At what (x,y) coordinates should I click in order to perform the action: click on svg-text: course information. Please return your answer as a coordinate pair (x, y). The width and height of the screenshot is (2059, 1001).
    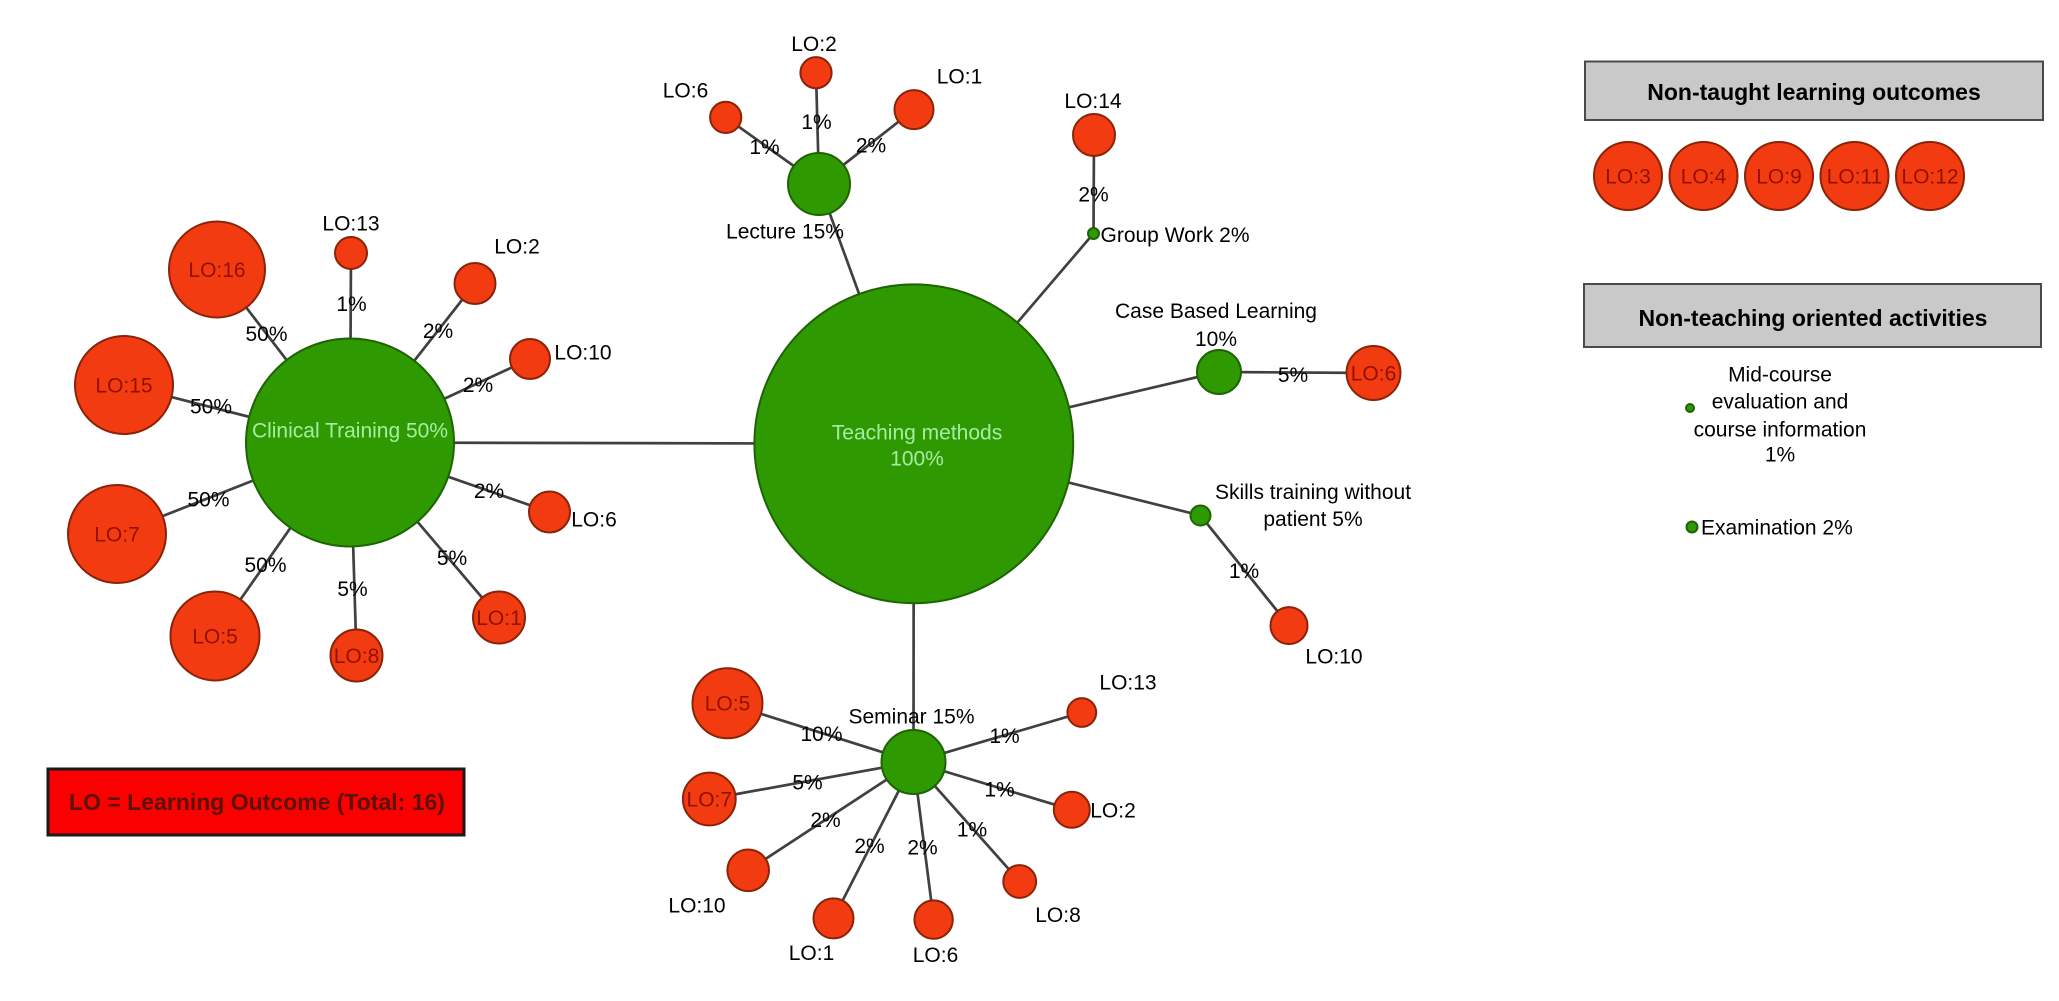
    Looking at the image, I should click on (1780, 429).